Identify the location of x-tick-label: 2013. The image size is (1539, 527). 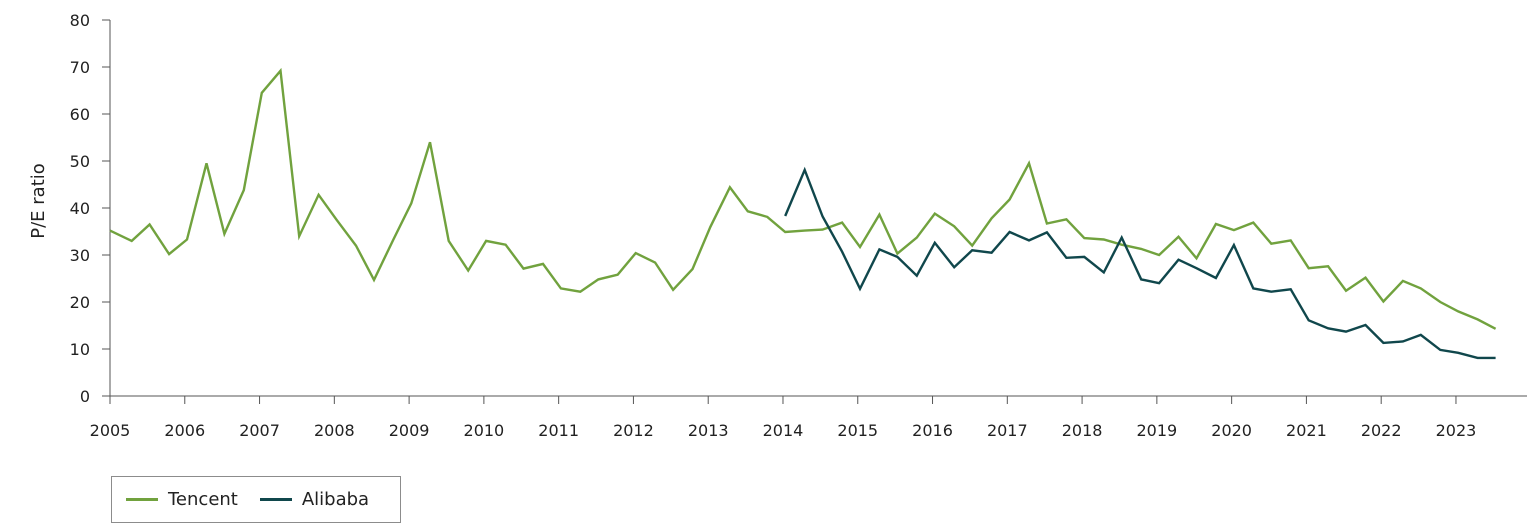
(708, 430).